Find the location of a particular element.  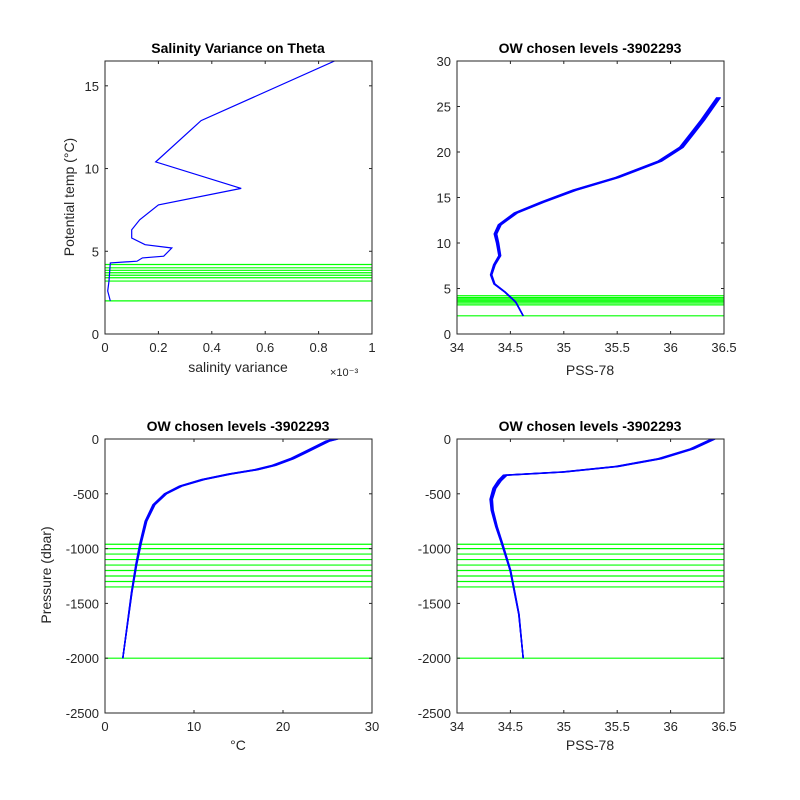

panel-title: Salinity Variance on Theta is located at coordinates (238, 48).